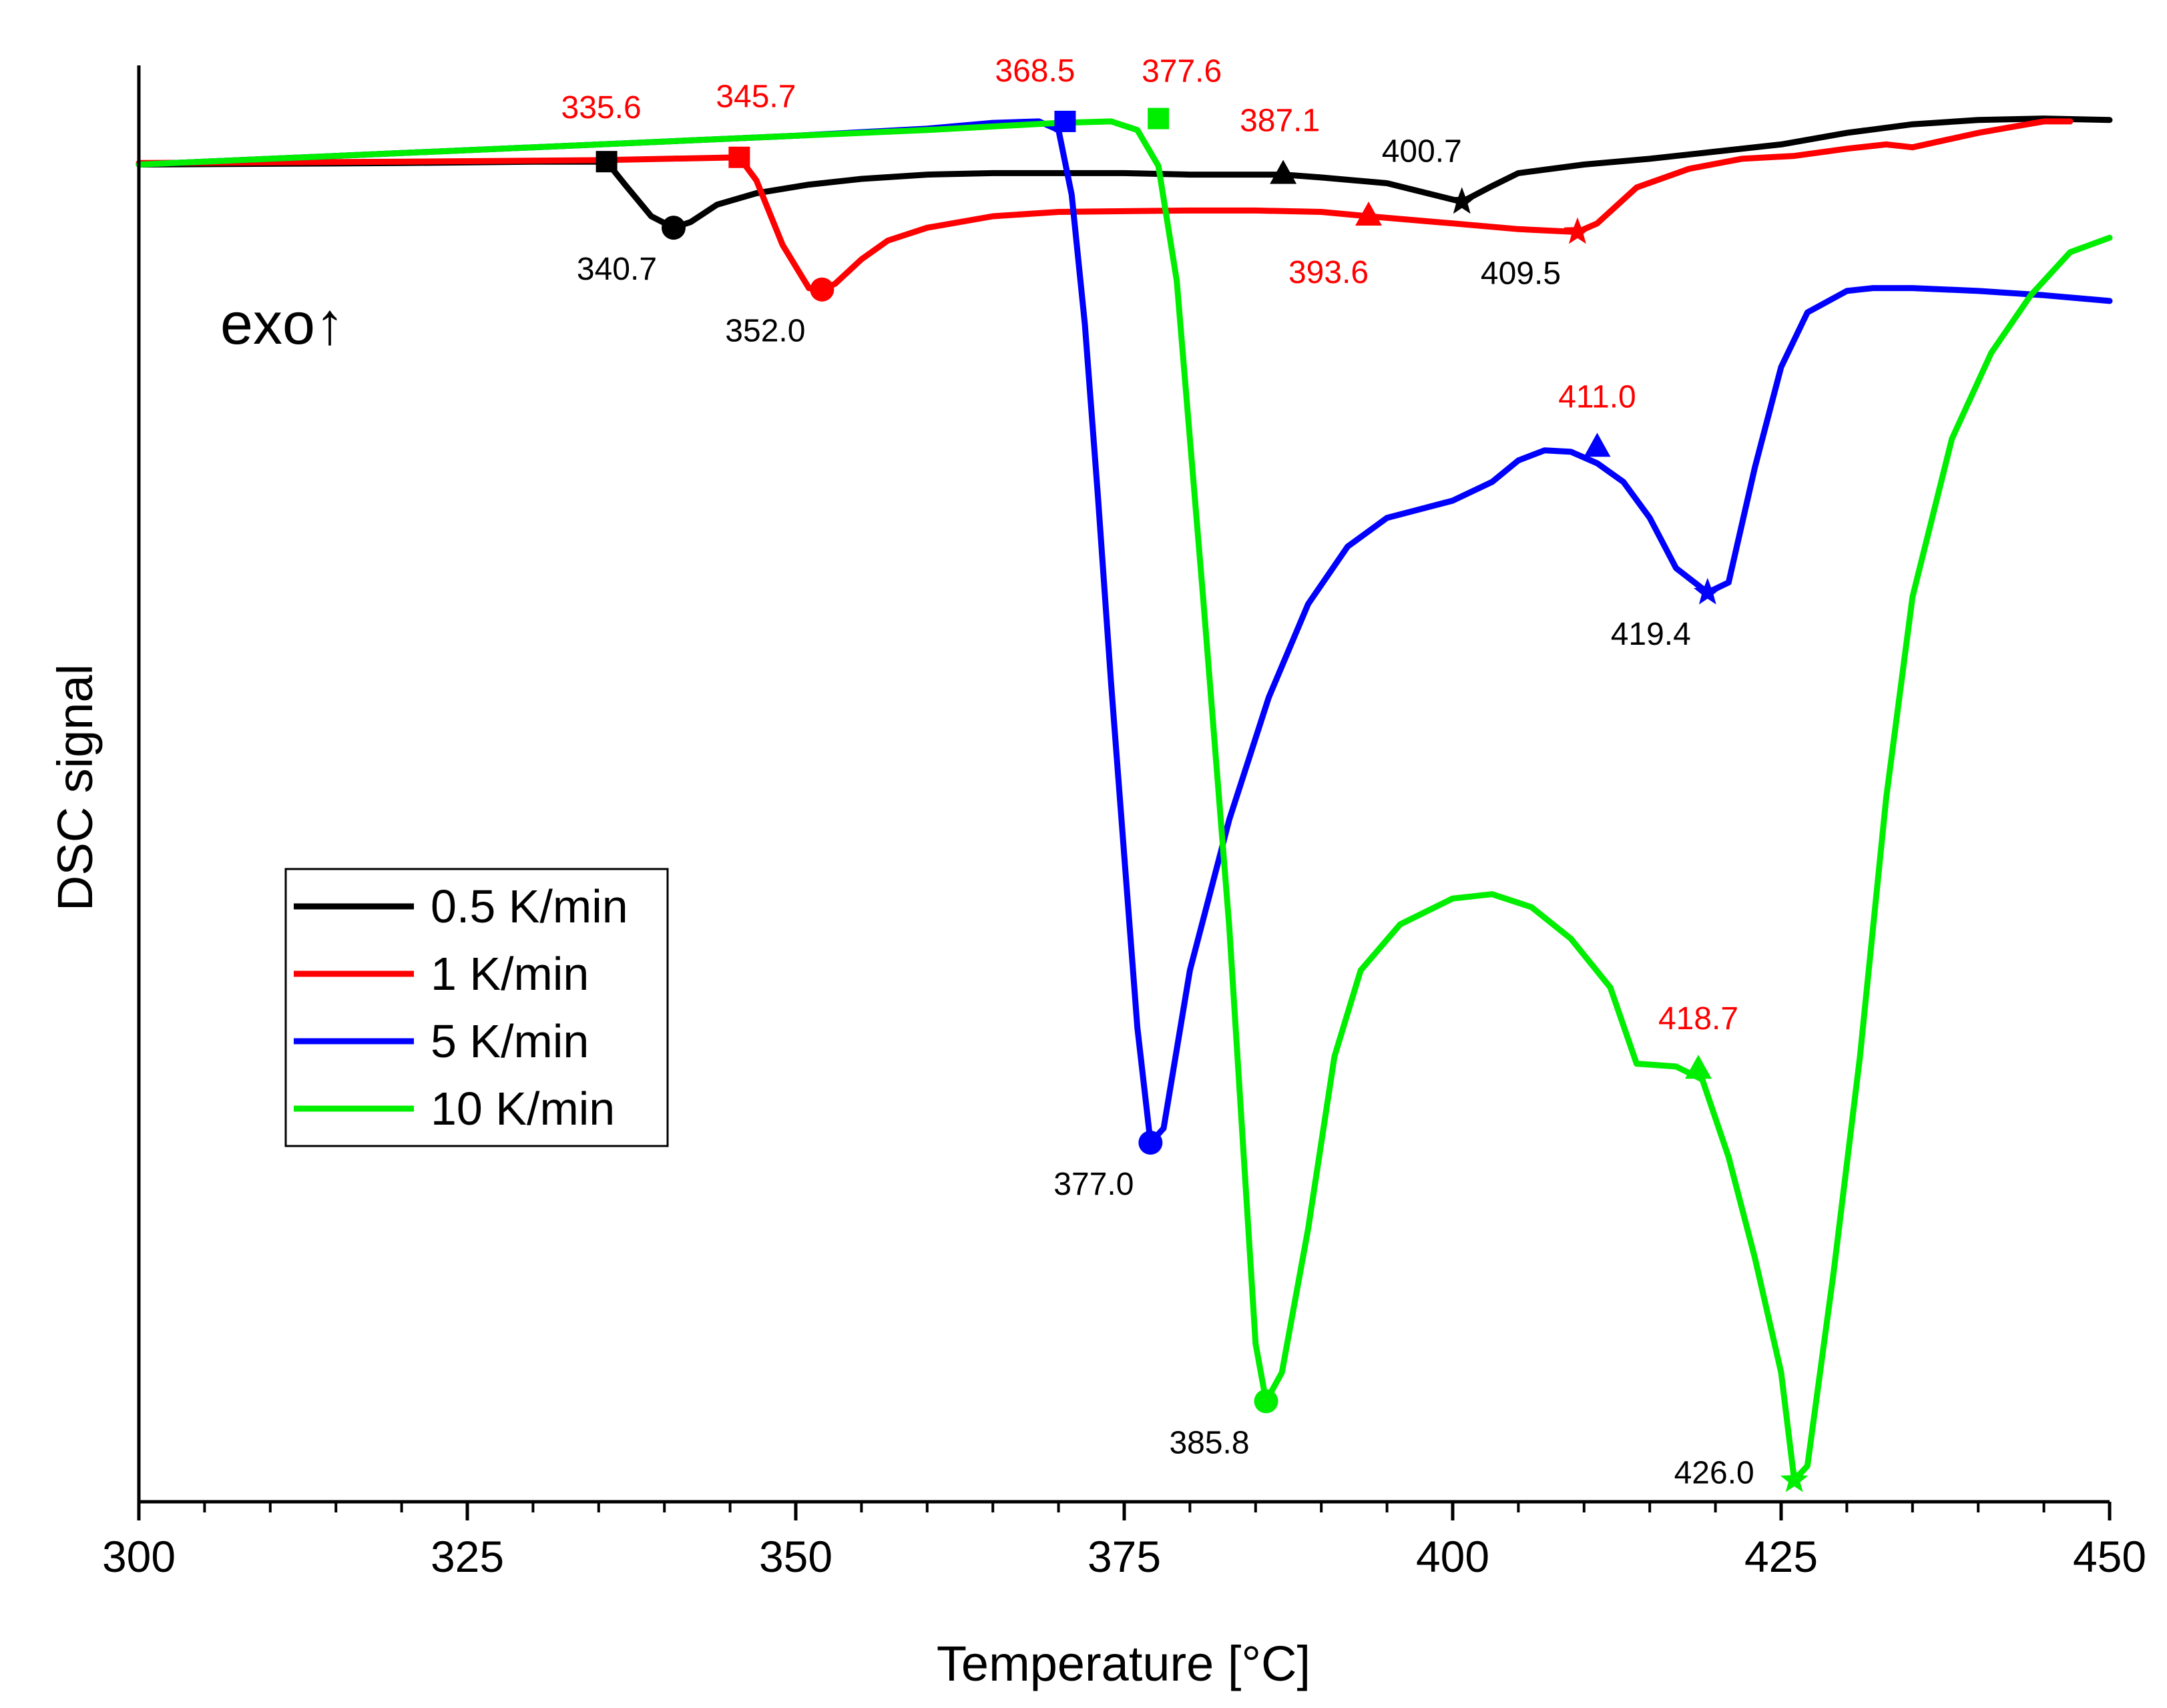  I want to click on x-tick-label: 350, so click(796, 1557).